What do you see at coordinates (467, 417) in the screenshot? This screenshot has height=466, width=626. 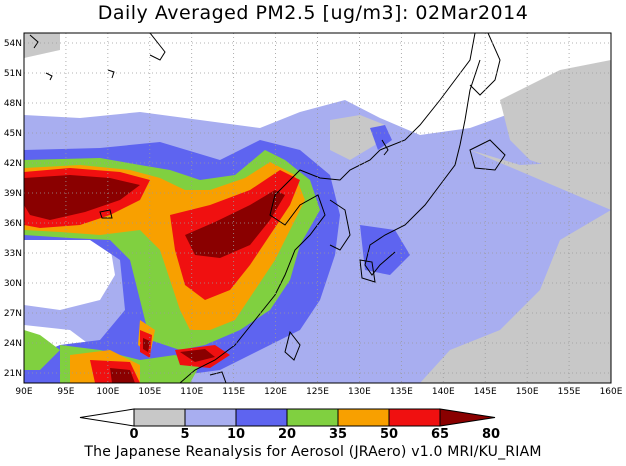 I see `colorbar-over-triangle` at bounding box center [467, 417].